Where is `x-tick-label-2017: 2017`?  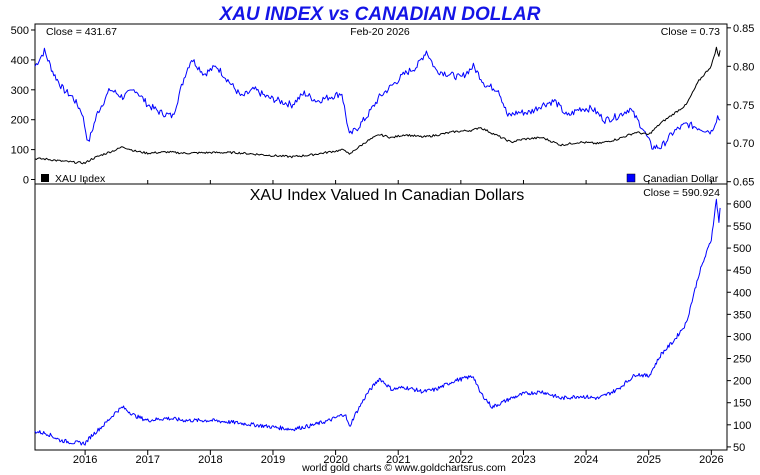
x-tick-label-2017: 2017 is located at coordinates (147, 460).